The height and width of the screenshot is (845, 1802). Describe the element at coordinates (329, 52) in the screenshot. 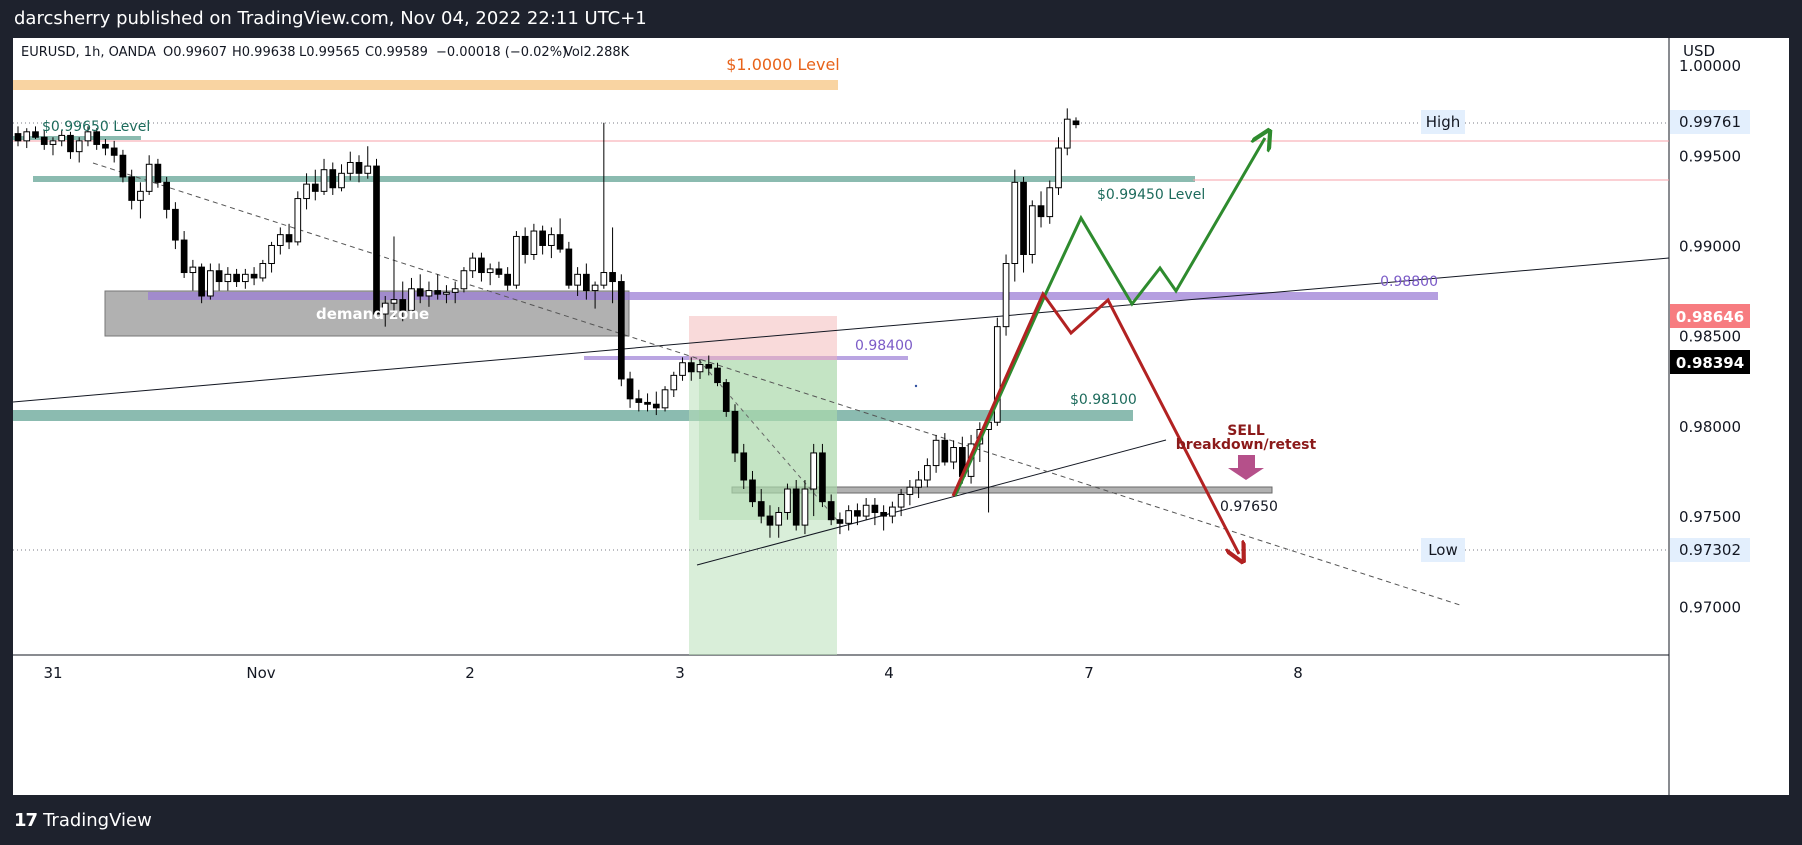

I see `legend-low: L0.99565` at that location.